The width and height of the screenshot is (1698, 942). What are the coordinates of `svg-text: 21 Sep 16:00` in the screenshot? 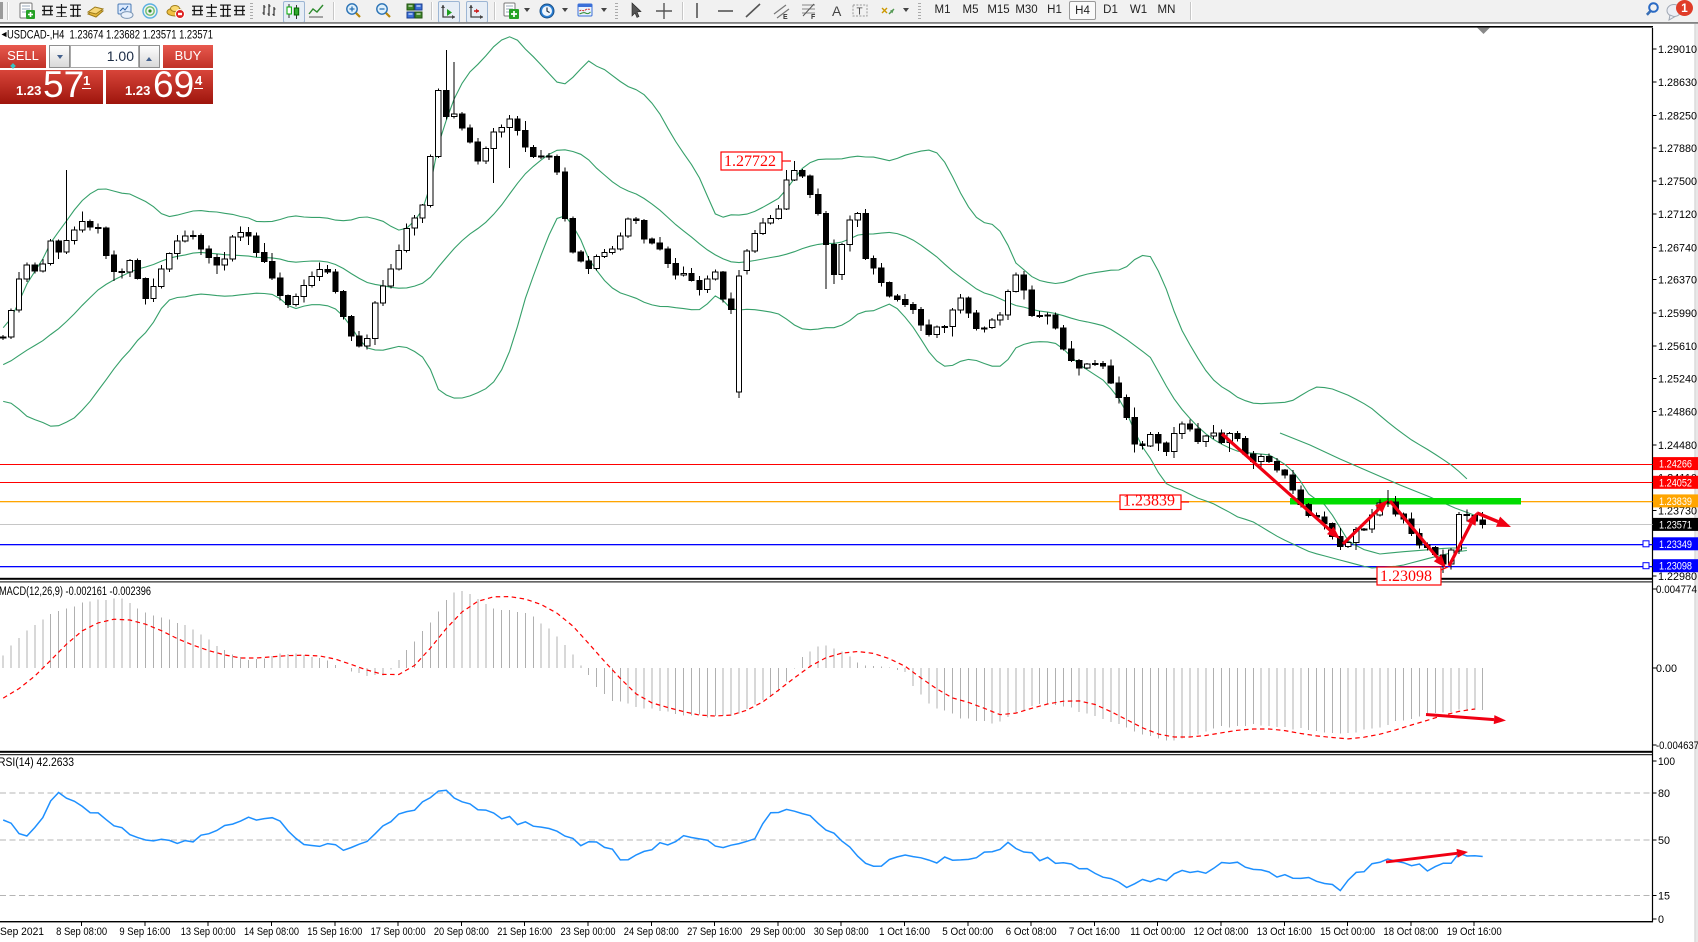 It's located at (524, 932).